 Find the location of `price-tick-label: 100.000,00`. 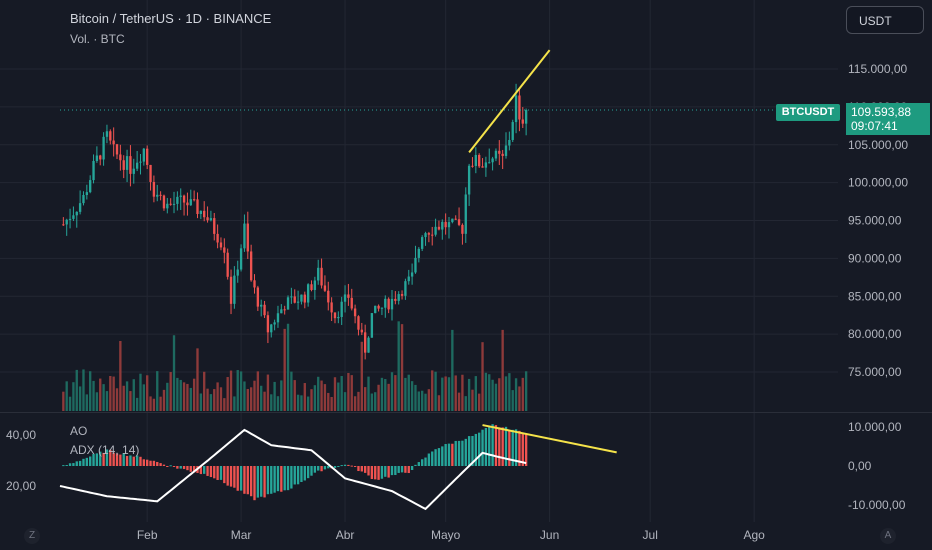

price-tick-label: 100.000,00 is located at coordinates (878, 183).